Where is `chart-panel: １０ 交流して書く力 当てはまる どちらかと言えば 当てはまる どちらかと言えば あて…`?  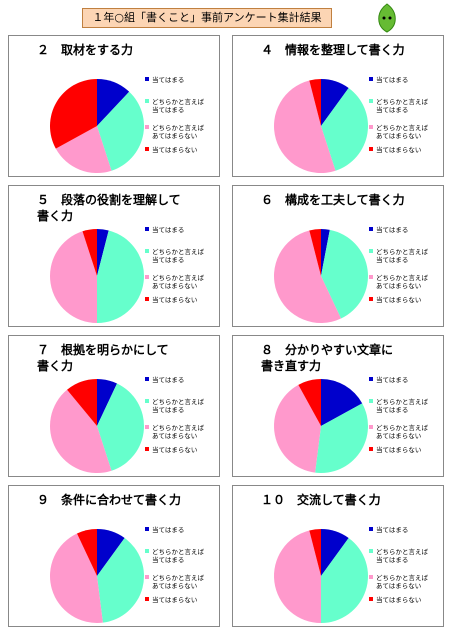 chart-panel: １０ 交流して書く力 当てはまる どちらかと言えば 当てはまる どちらかと言えば あて… is located at coordinates (338, 556).